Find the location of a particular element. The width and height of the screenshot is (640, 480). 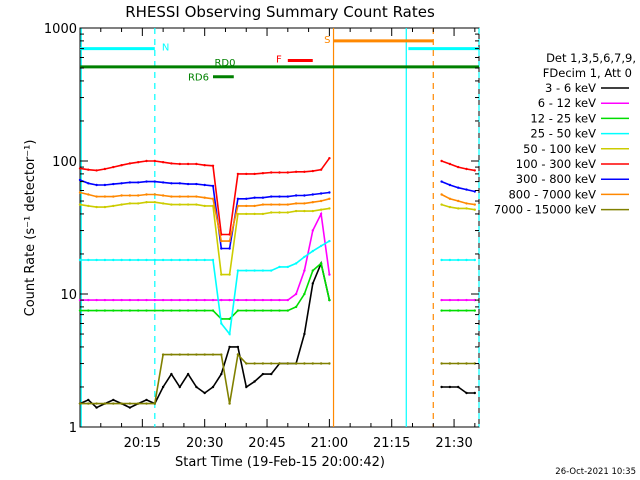

legend-label-4: 25 - 50 keV is located at coordinates (563, 134).